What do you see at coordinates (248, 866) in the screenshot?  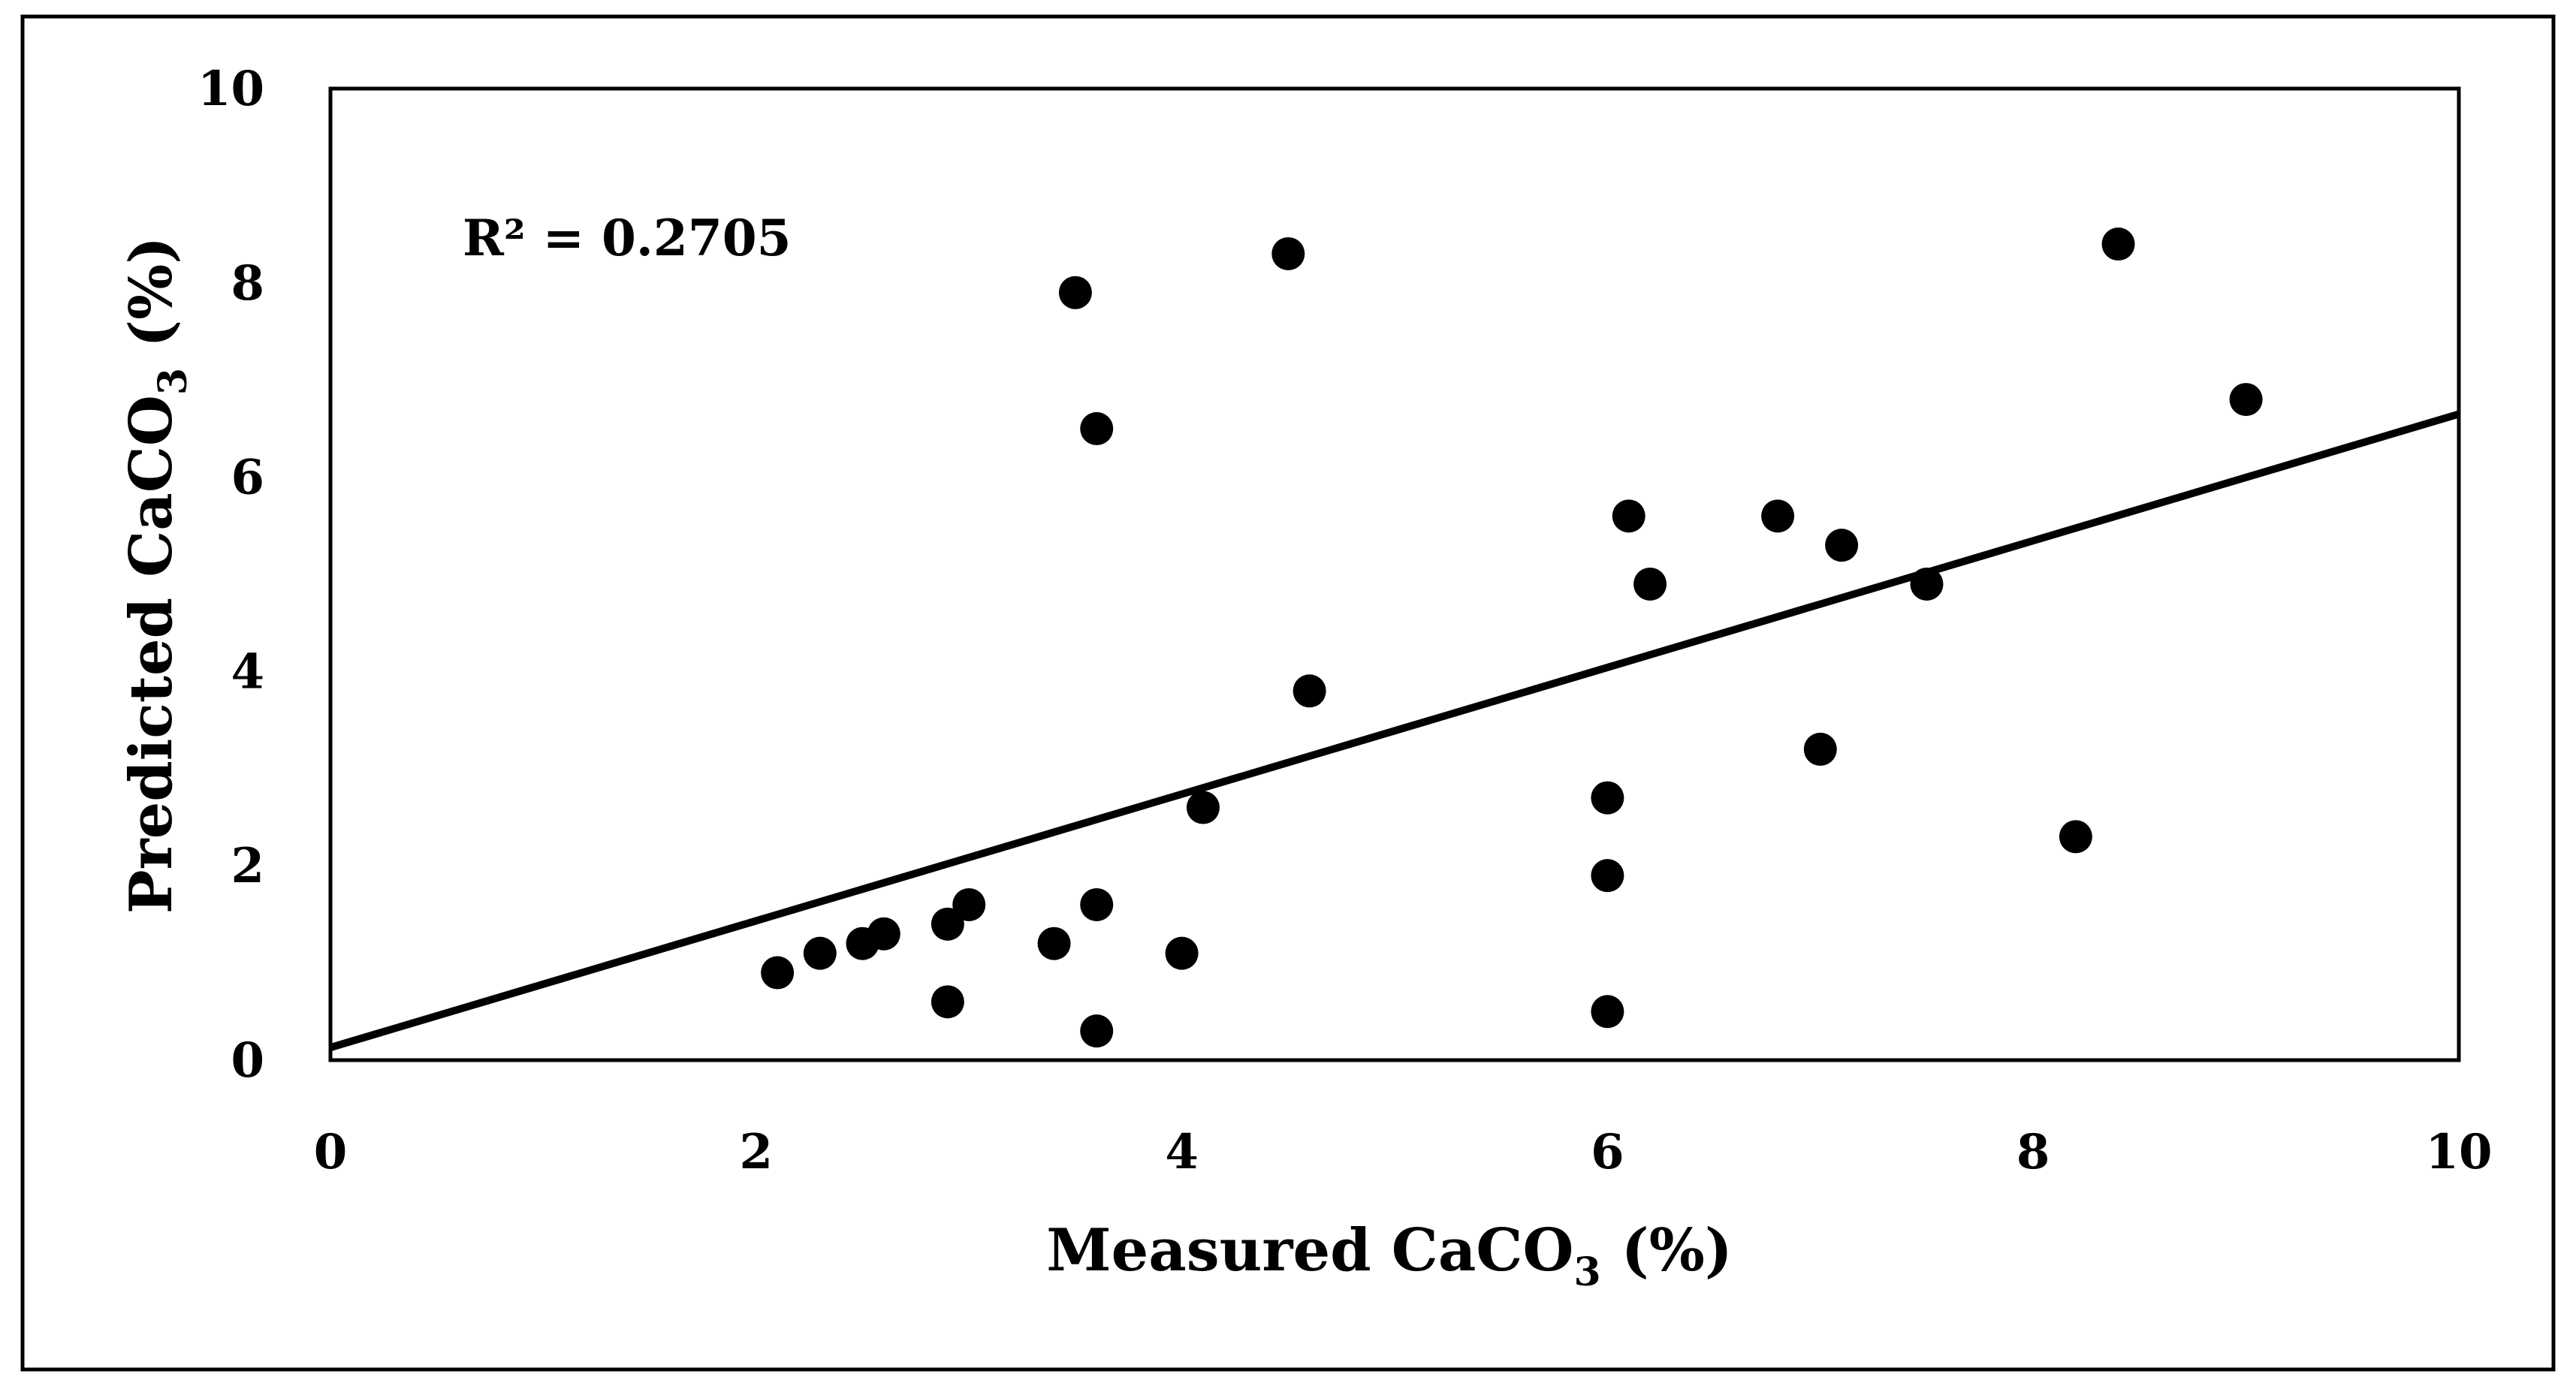 I see `y-tick-label: 2` at bounding box center [248, 866].